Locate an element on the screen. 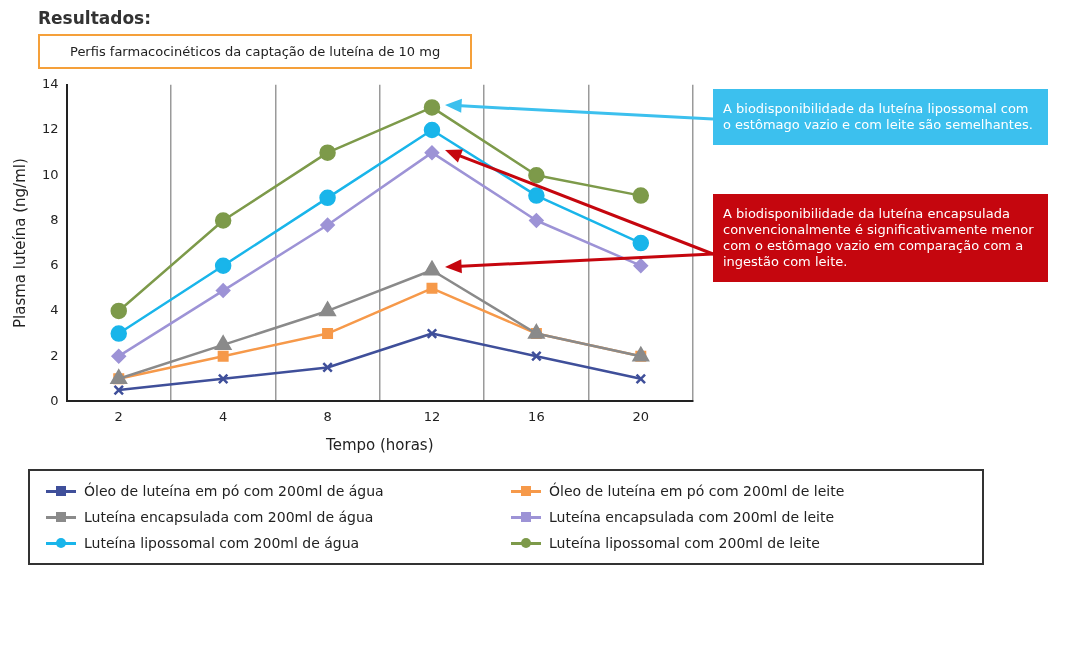 This screenshot has height=648, width=1067. x-tick-label: 8 is located at coordinates (327, 416).